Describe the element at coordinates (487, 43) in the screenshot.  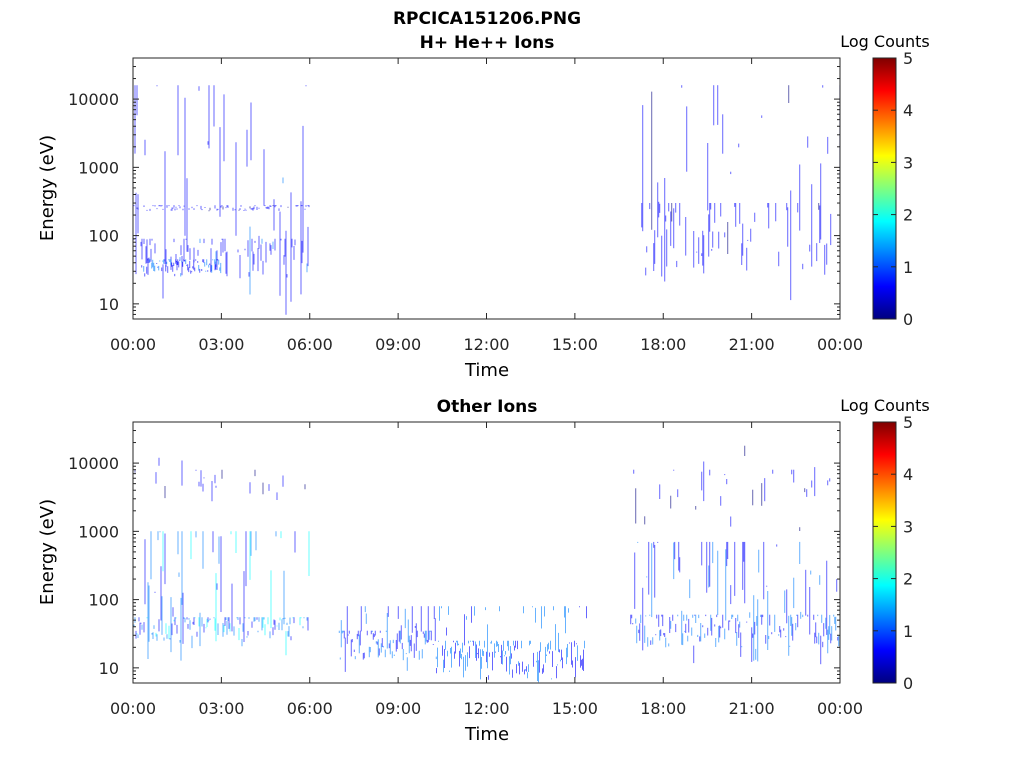
I see `panel-title: H+ He++ Ions` at that location.